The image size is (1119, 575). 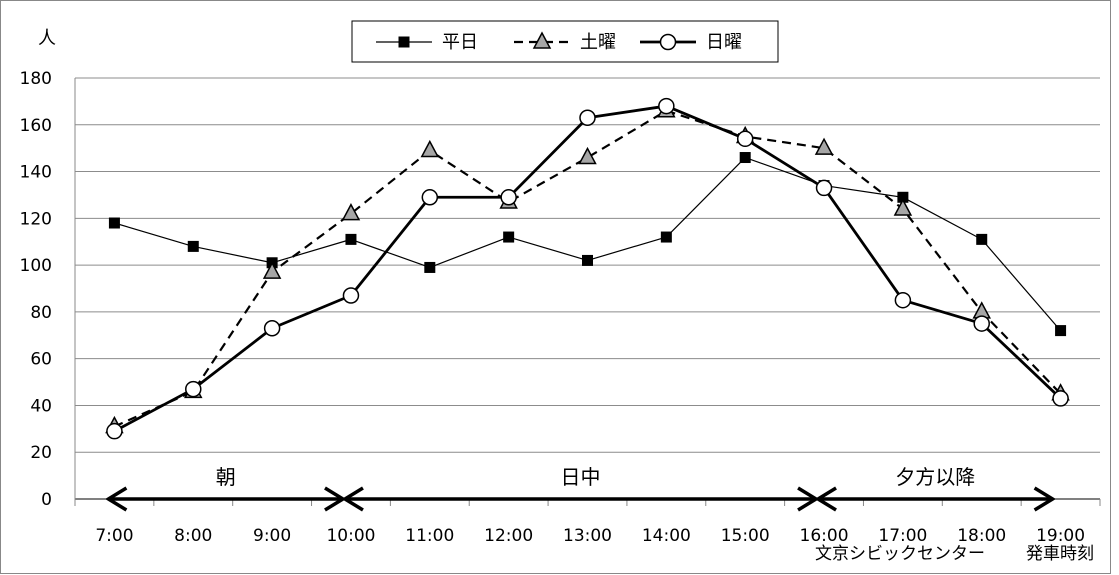 What do you see at coordinates (508, 536) in the screenshot?
I see `x-tick-label: 12:00` at bounding box center [508, 536].